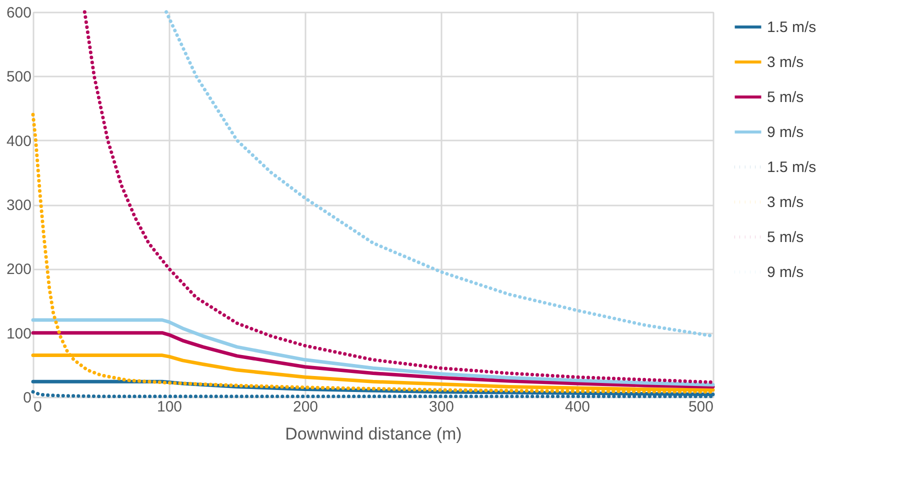 This screenshot has height=486, width=918. What do you see at coordinates (38, 407) in the screenshot?
I see `x-tick-label: 0` at bounding box center [38, 407].